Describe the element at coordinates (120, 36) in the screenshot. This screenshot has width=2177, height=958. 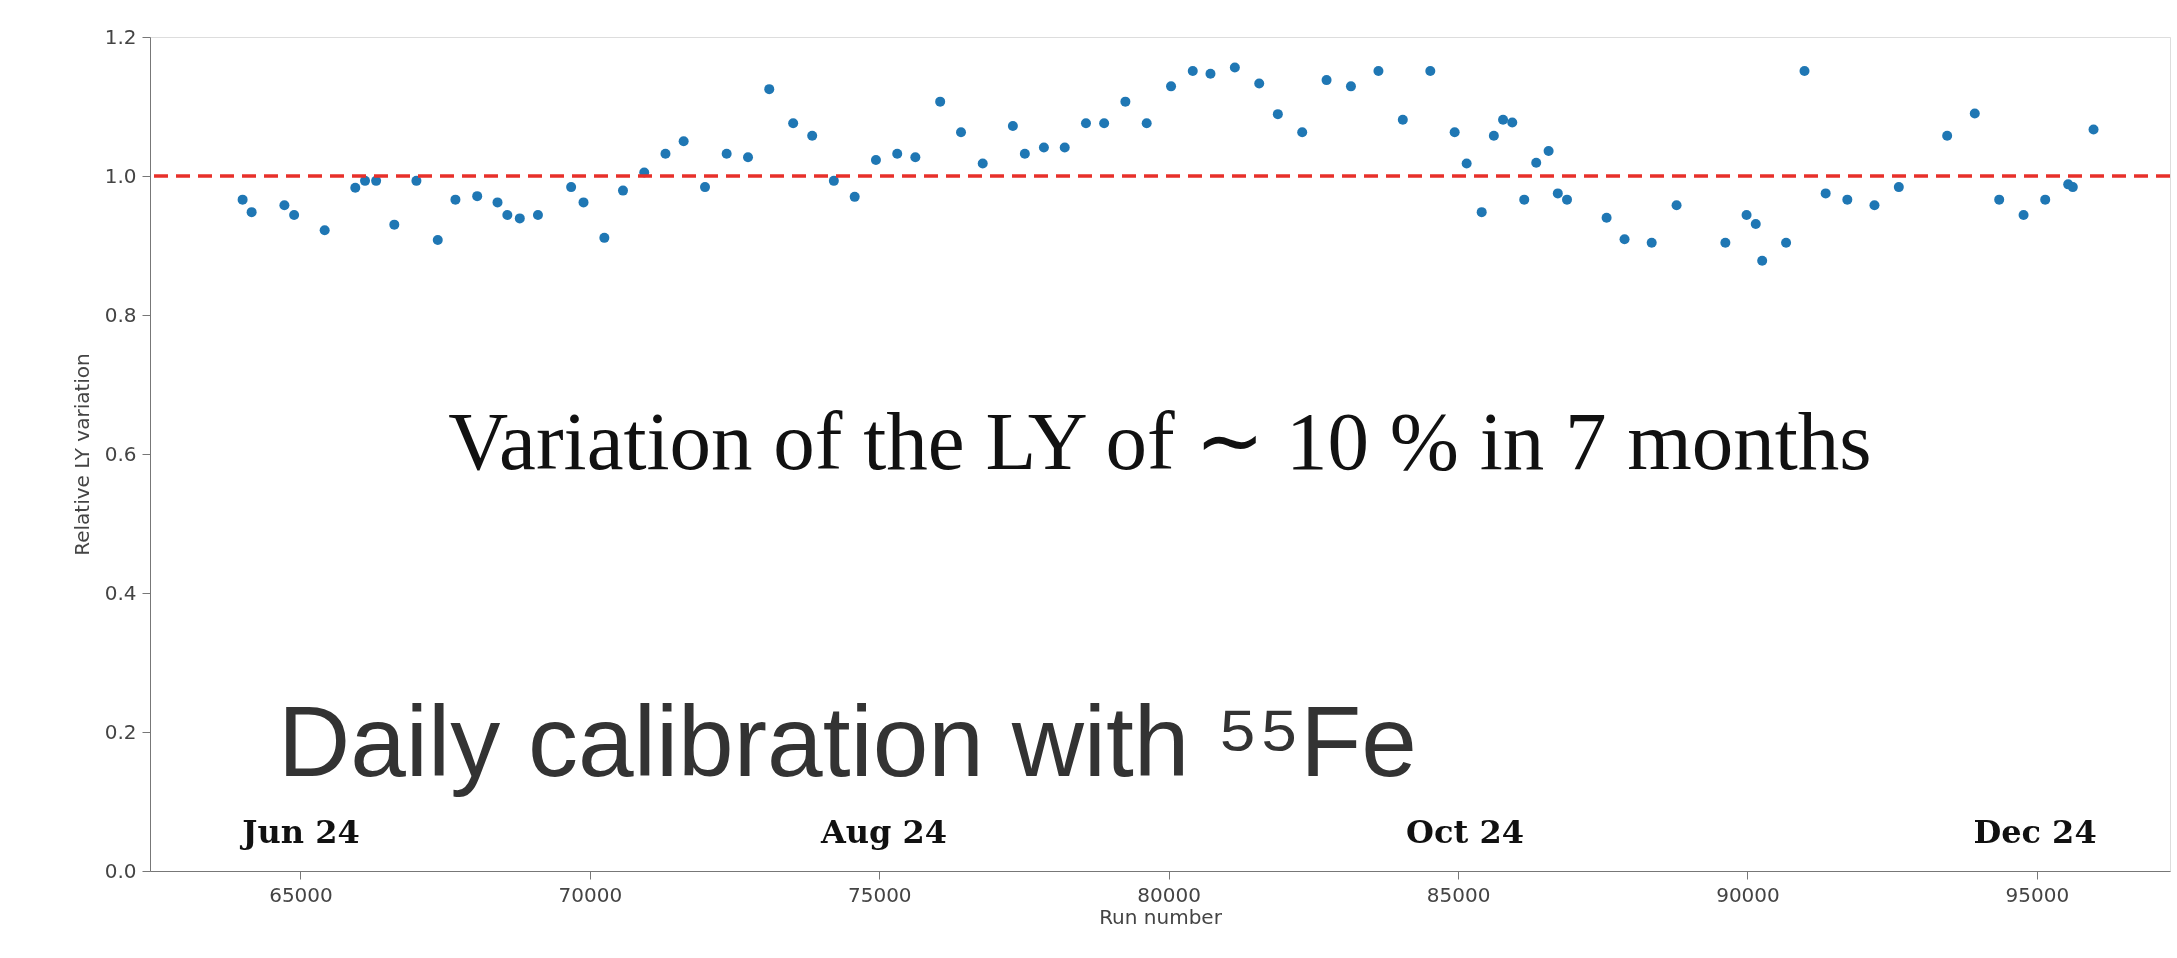
I see `y-tick-label: 1.2` at that location.